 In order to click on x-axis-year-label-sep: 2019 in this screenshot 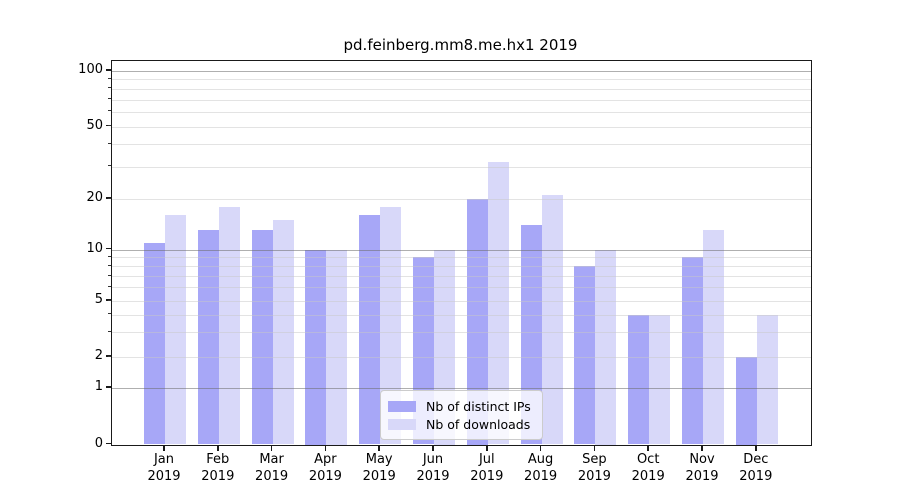, I will do `click(594, 476)`.